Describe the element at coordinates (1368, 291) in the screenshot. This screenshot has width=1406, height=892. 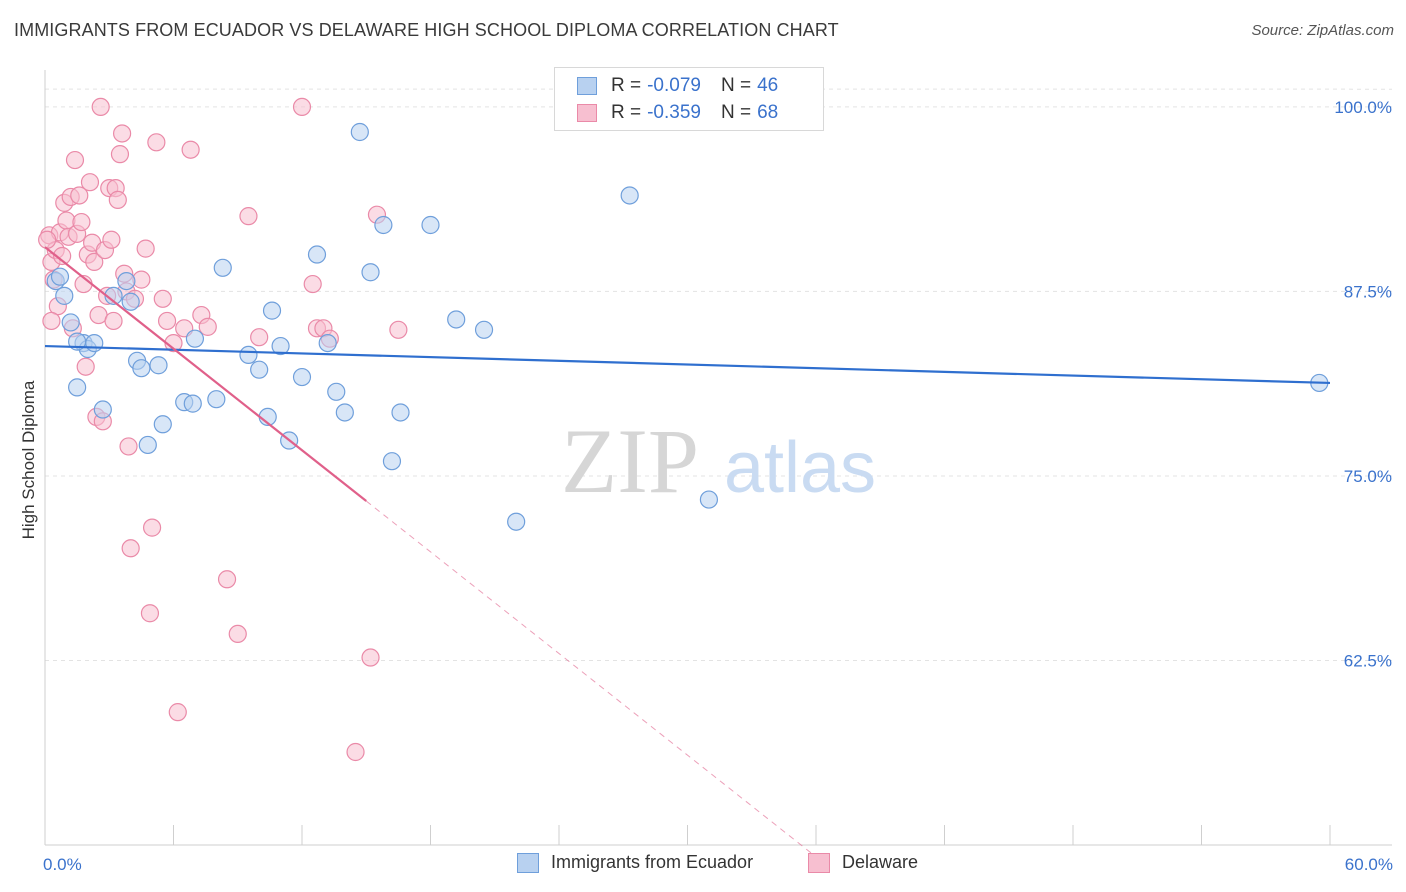
I see `y-tick-label: 87.5%` at that location.